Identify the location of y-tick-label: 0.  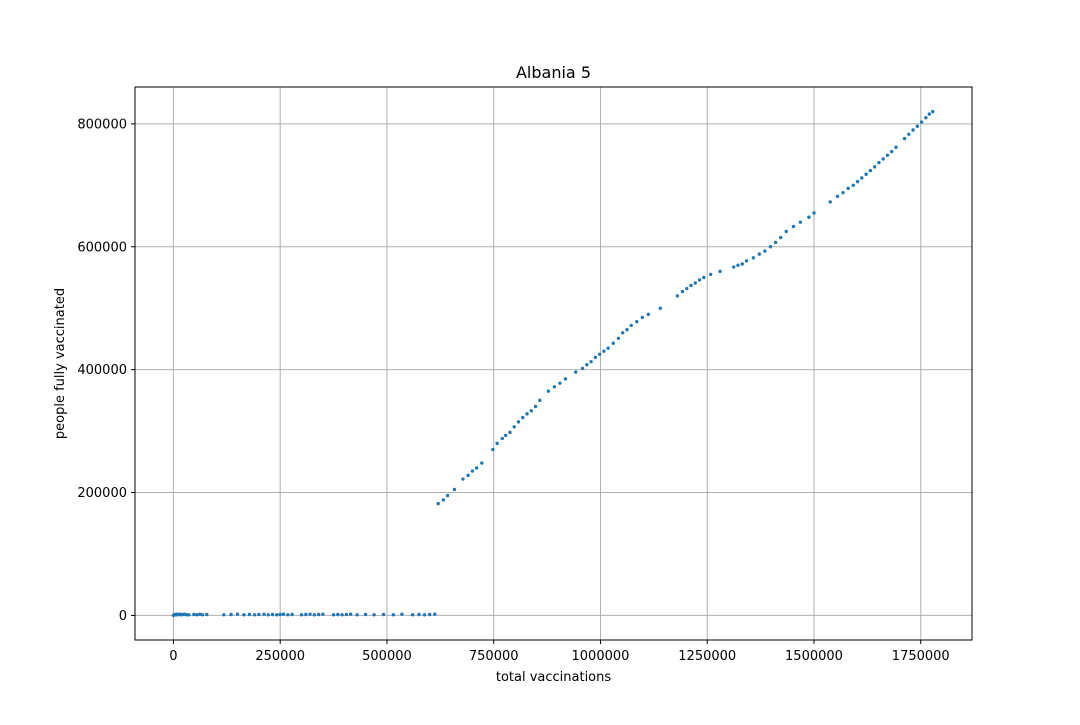
(123, 616).